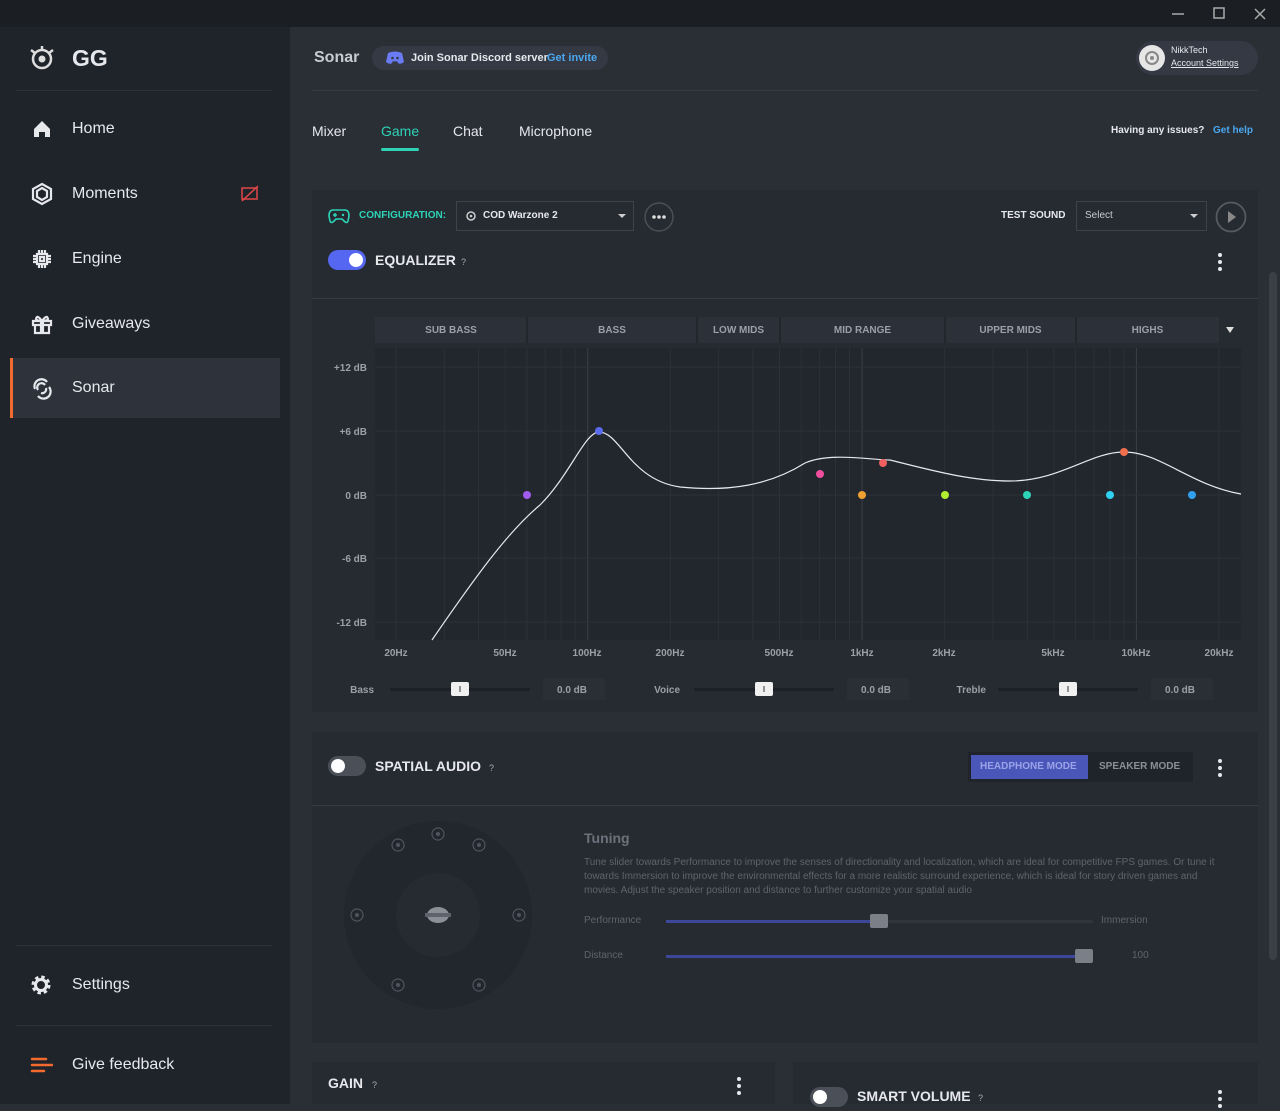 Image resolution: width=1280 pixels, height=1111 pixels. What do you see at coordinates (612, 330) in the screenshot?
I see `band-label: BASS` at bounding box center [612, 330].